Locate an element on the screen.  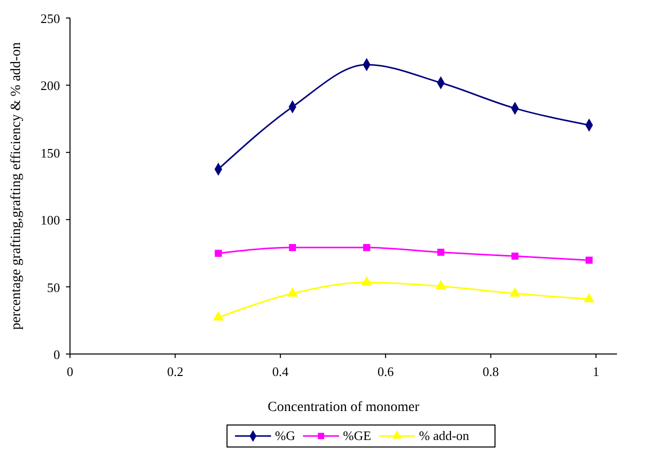
legend-label: % add-on is located at coordinates (444, 435).